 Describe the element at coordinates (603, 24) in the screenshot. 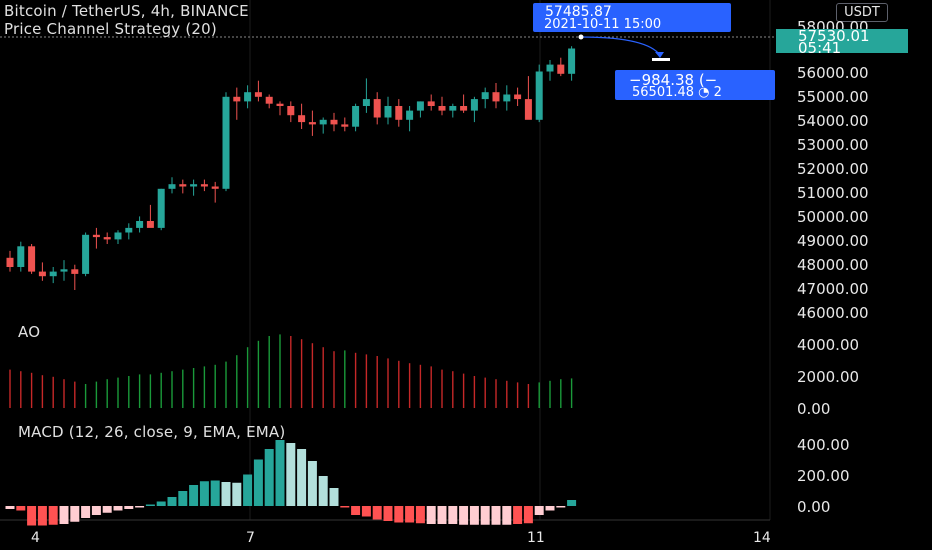

I see `entry-time: 2021-10-11 15:00` at that location.